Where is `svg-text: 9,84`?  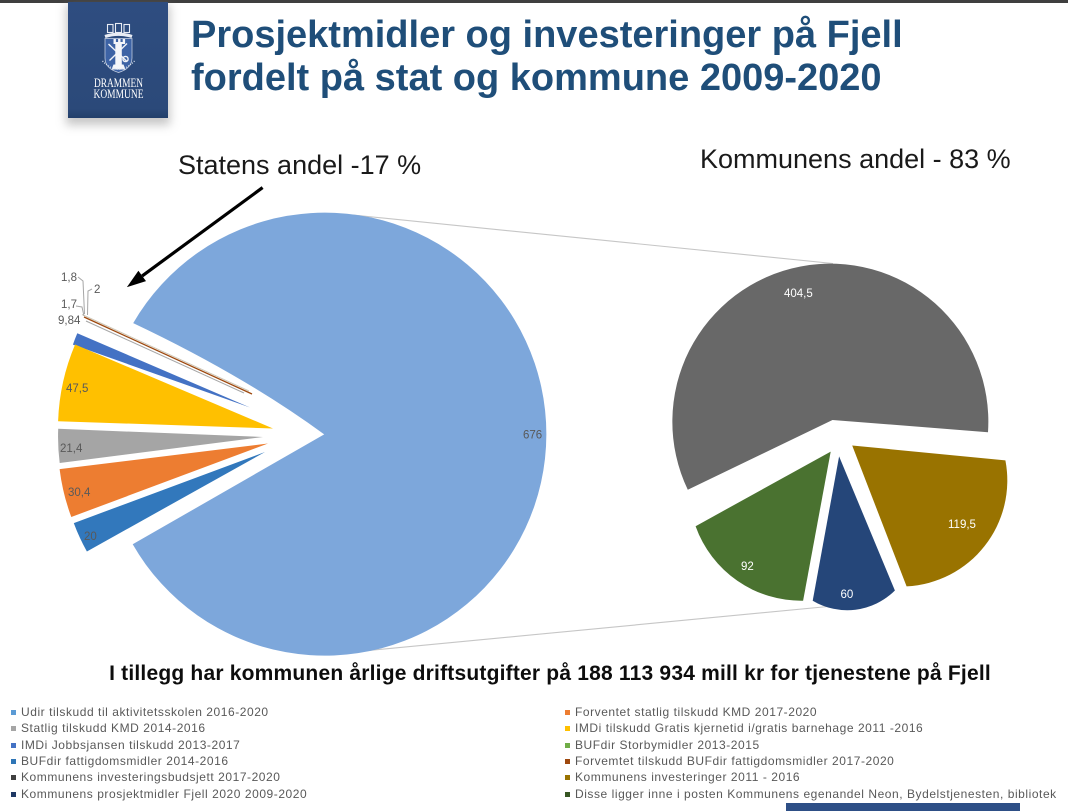 svg-text: 9,84 is located at coordinates (69, 321).